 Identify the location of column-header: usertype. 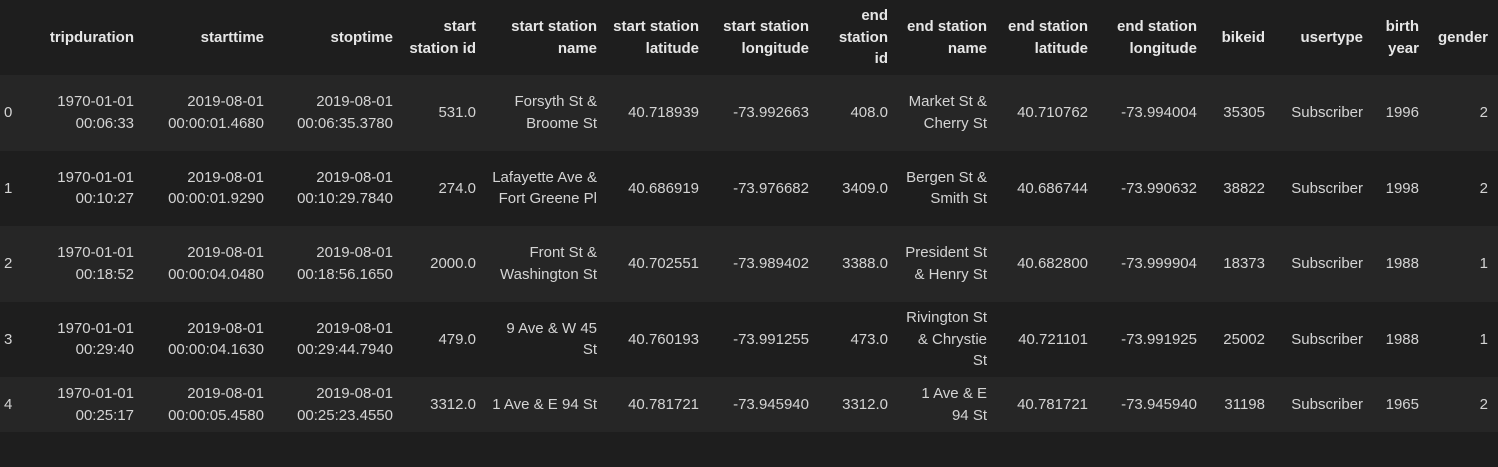
(1324, 37).